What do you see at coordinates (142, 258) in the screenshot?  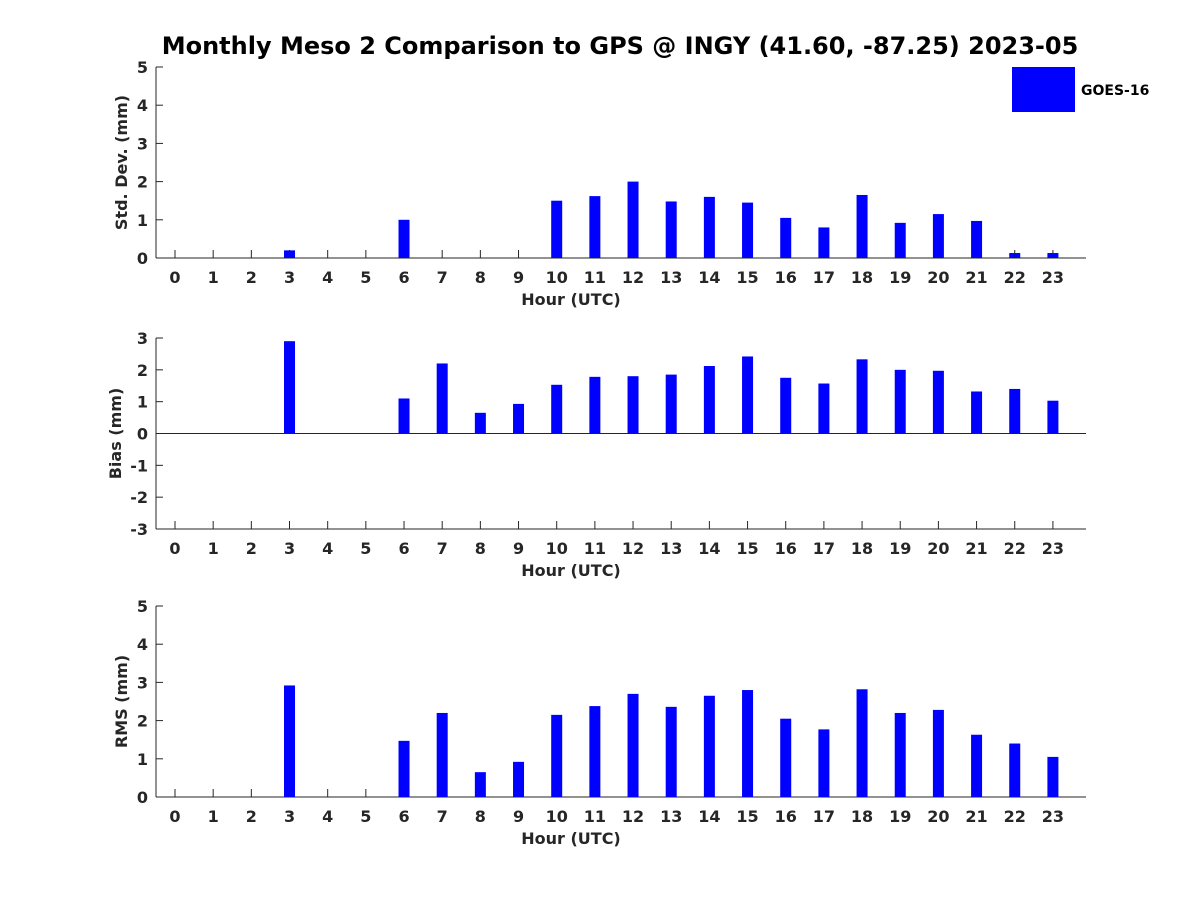 I see `y-tick-label: 0` at bounding box center [142, 258].